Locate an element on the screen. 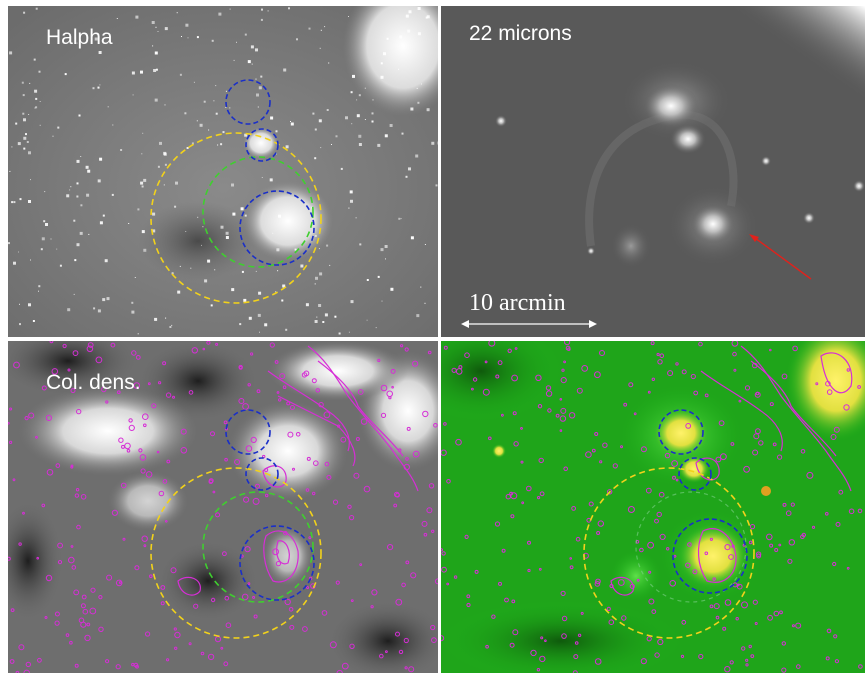  coldens-label: Col. dens. is located at coordinates (93, 382).